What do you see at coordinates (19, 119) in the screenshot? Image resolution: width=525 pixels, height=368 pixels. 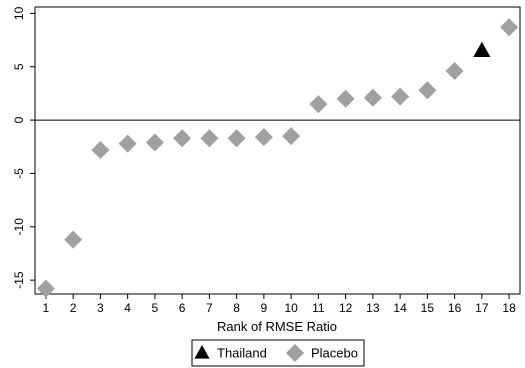 I see `y-tick-label: 0` at bounding box center [19, 119].